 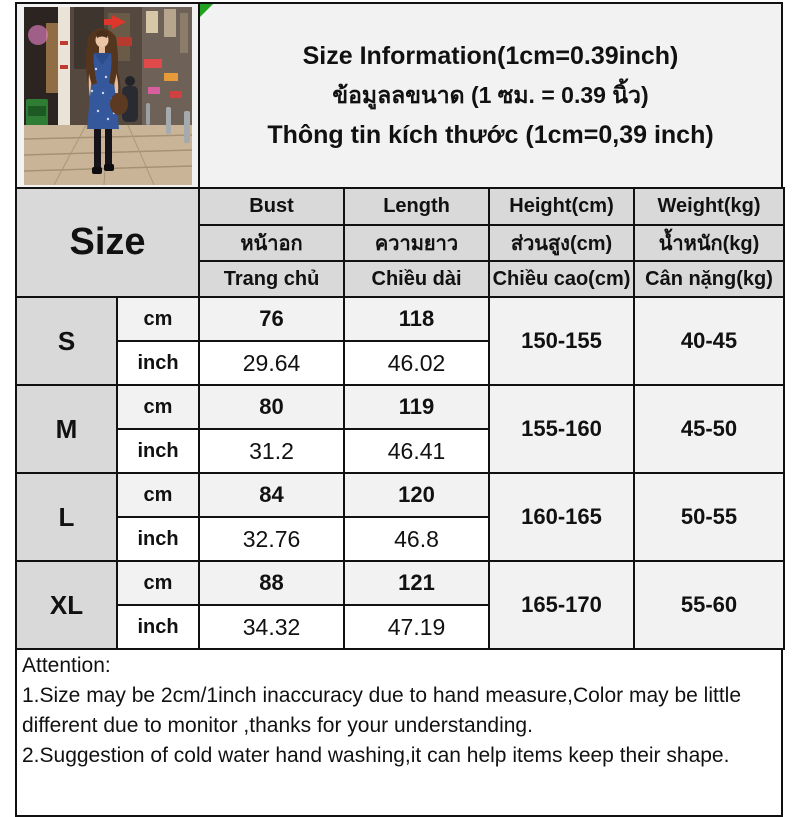 What do you see at coordinates (562, 517) in the screenshot?
I see `height-range-l: 160-165` at bounding box center [562, 517].